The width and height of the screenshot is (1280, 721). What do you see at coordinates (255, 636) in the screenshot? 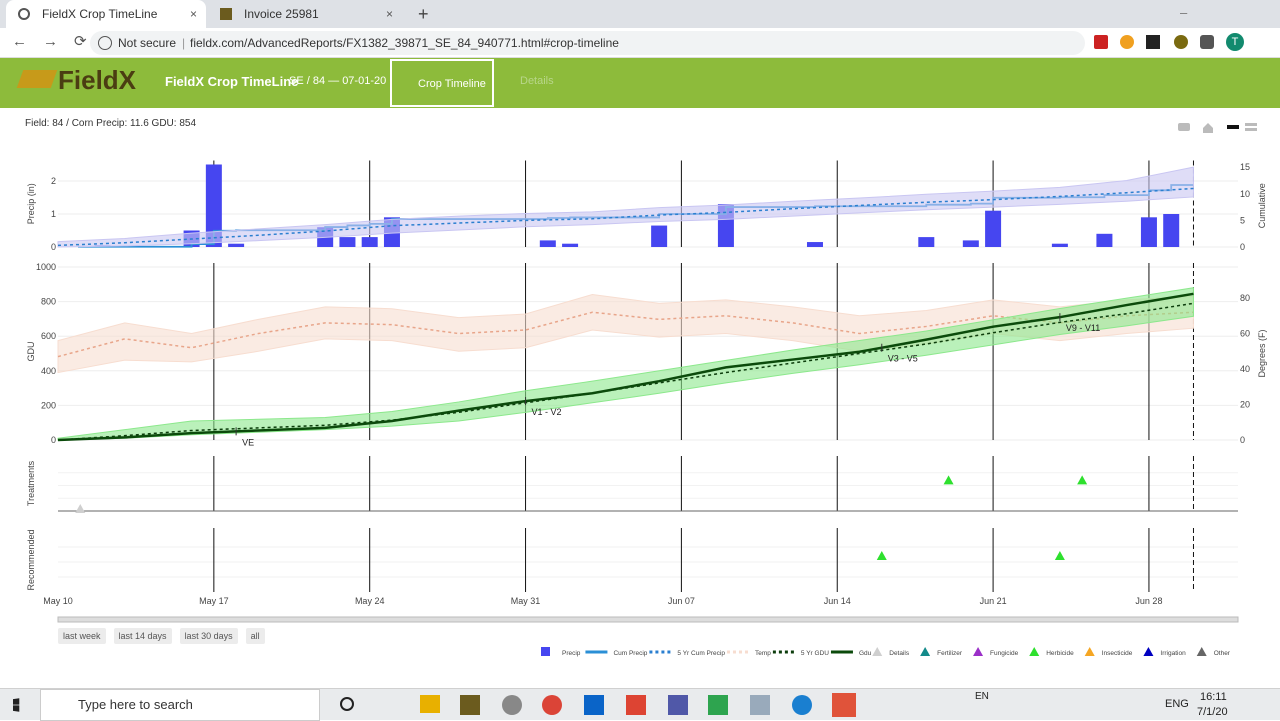
I see `range-button: all` at bounding box center [255, 636].